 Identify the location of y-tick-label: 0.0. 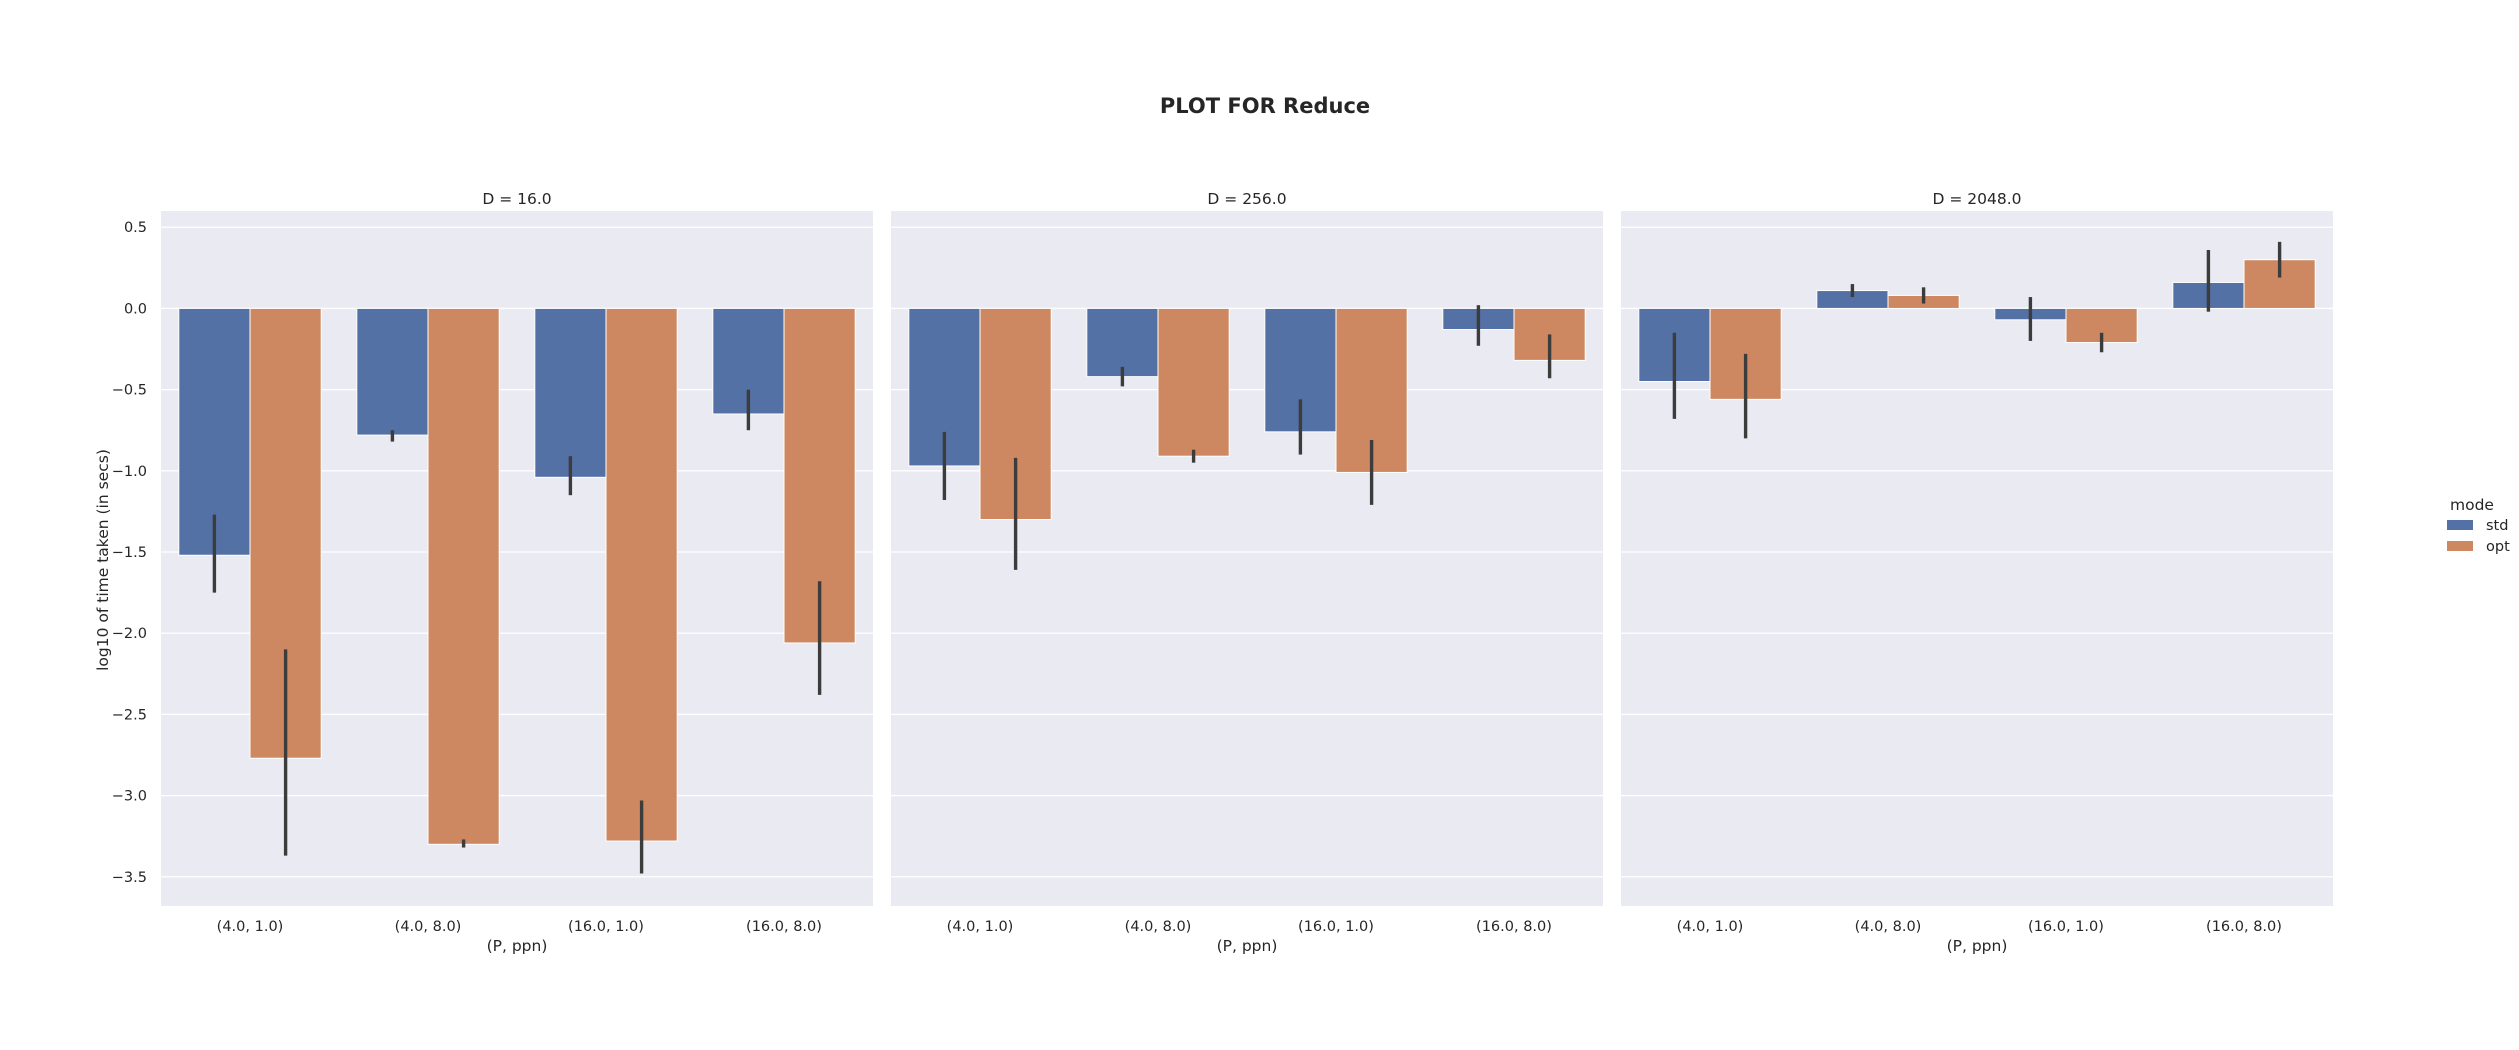
(135, 309).